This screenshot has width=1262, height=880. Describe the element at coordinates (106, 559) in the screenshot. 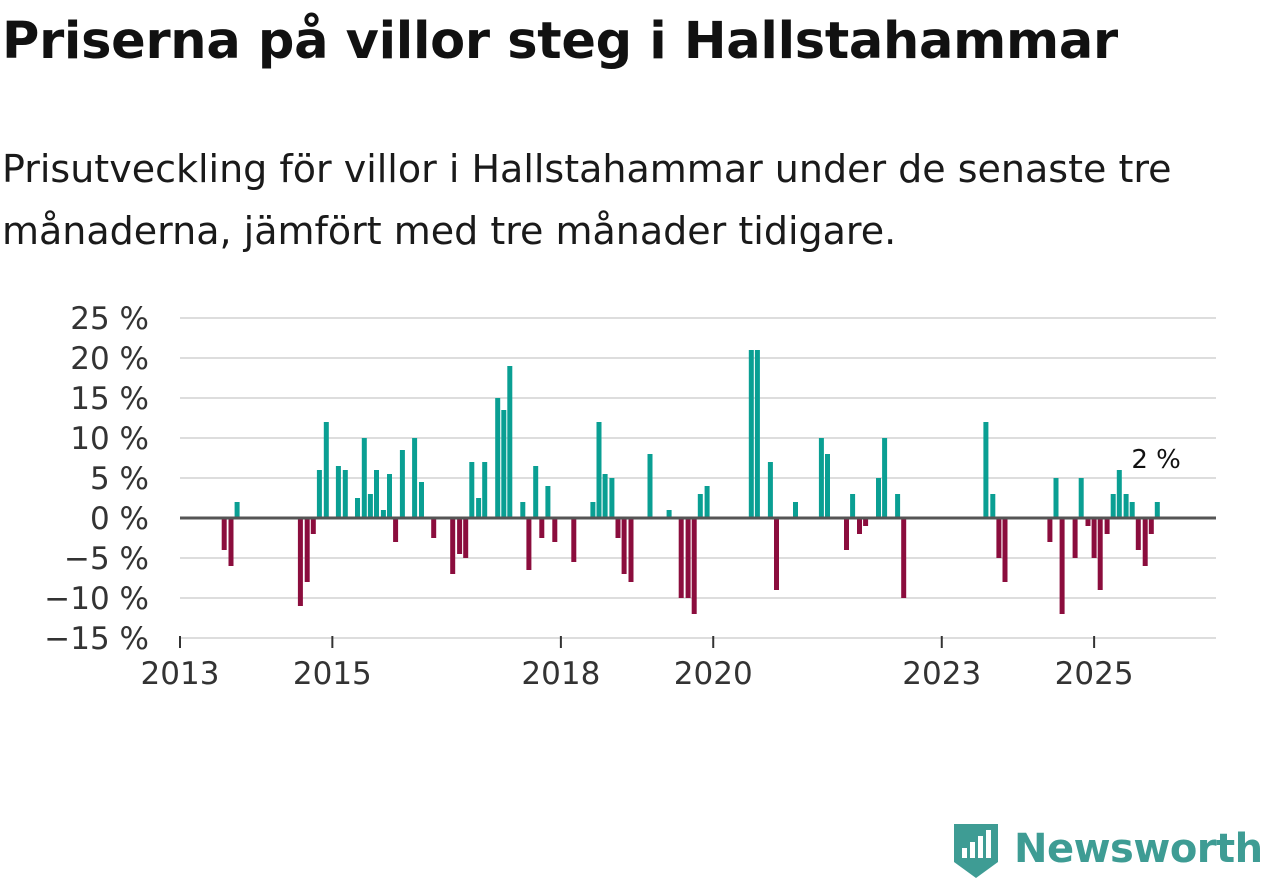

I see `y-tick-label: −5 %` at that location.